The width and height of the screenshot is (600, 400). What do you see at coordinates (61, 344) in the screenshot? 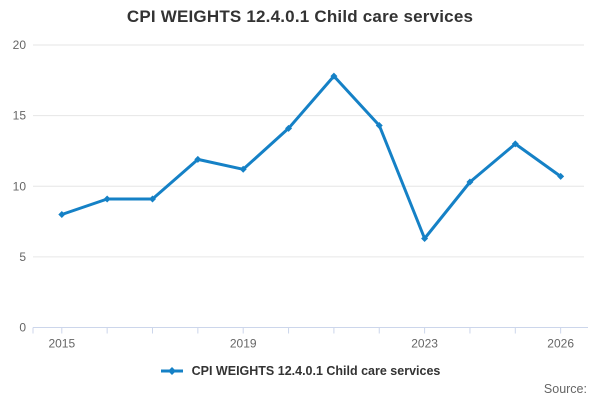
I see `x-axis-label: 2015` at bounding box center [61, 344].